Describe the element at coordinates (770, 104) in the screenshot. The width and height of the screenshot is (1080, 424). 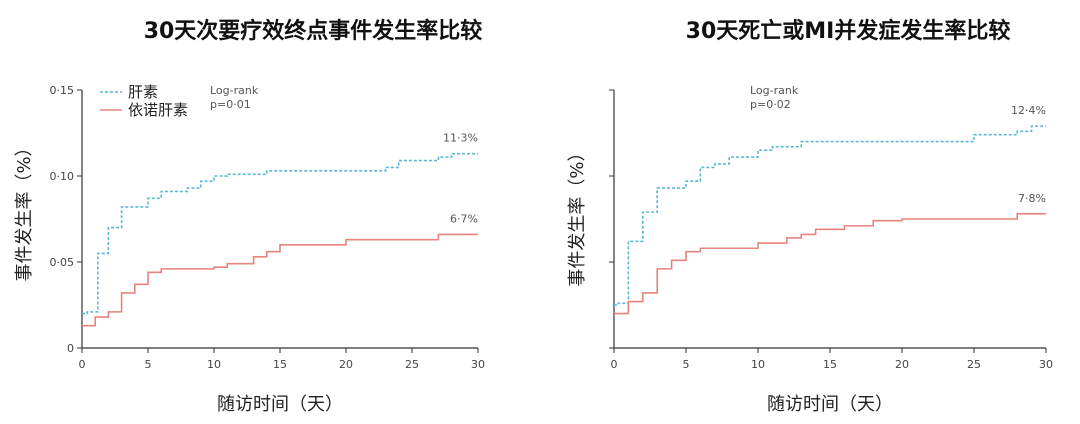
I see `logrank-annotation: p=0·02` at that location.